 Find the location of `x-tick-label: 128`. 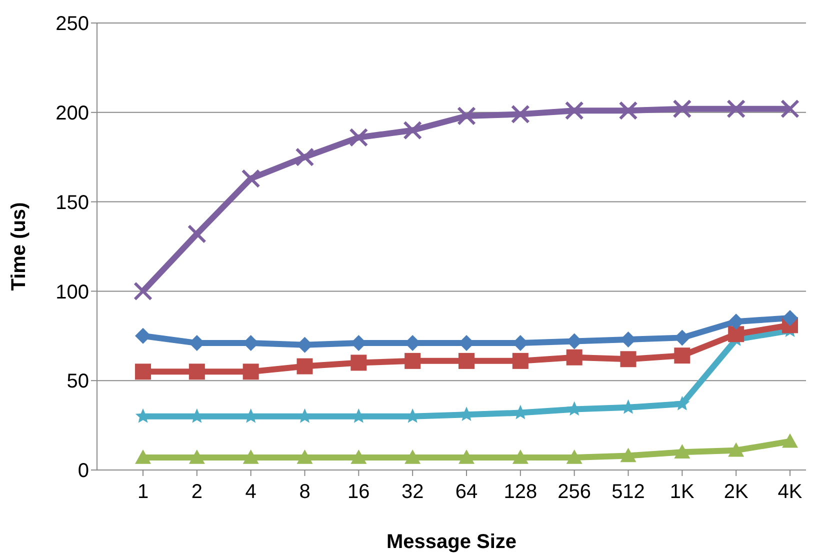

x-tick-label: 128 is located at coordinates (521, 492).